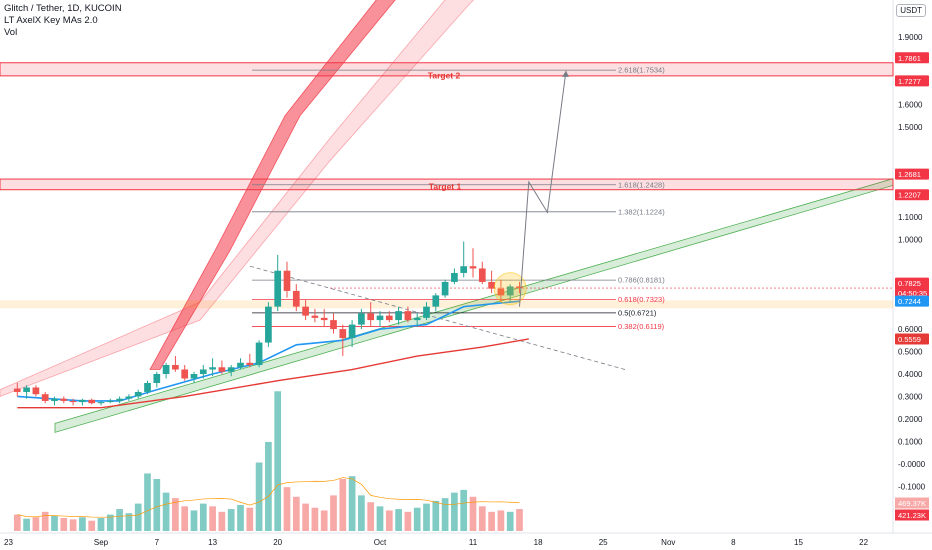 Image resolution: width=932 pixels, height=550 pixels. Describe the element at coordinates (11, 32) in the screenshot. I see `volume-label: Vol` at that location.